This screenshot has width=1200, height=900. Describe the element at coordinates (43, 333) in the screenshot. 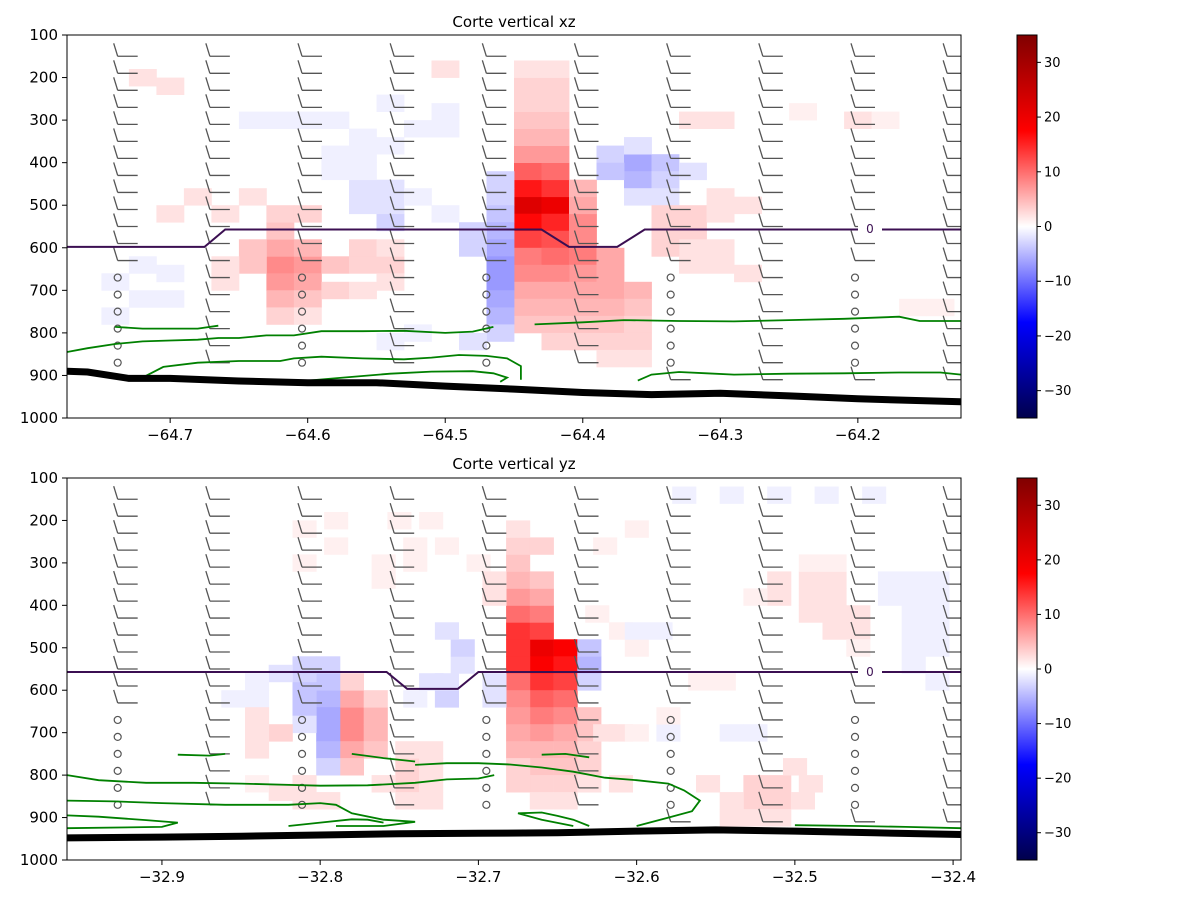

I see `y-tick-label: 800` at that location.